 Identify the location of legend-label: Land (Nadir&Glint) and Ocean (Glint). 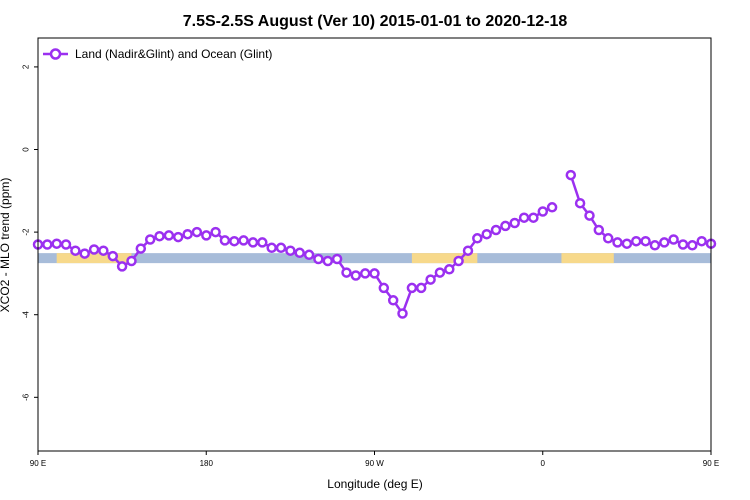
(173, 54).